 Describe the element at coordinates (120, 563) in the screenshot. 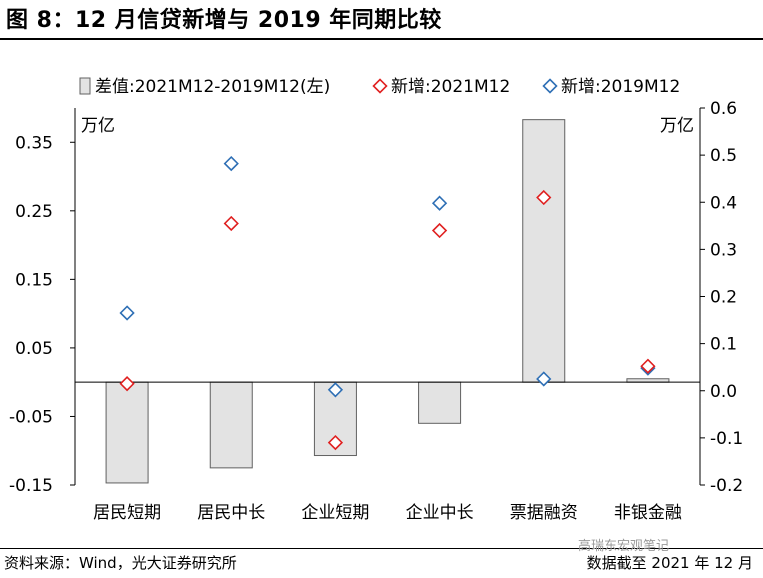

I see `source-note: 资料来源：Wind，光大证券研究所` at that location.